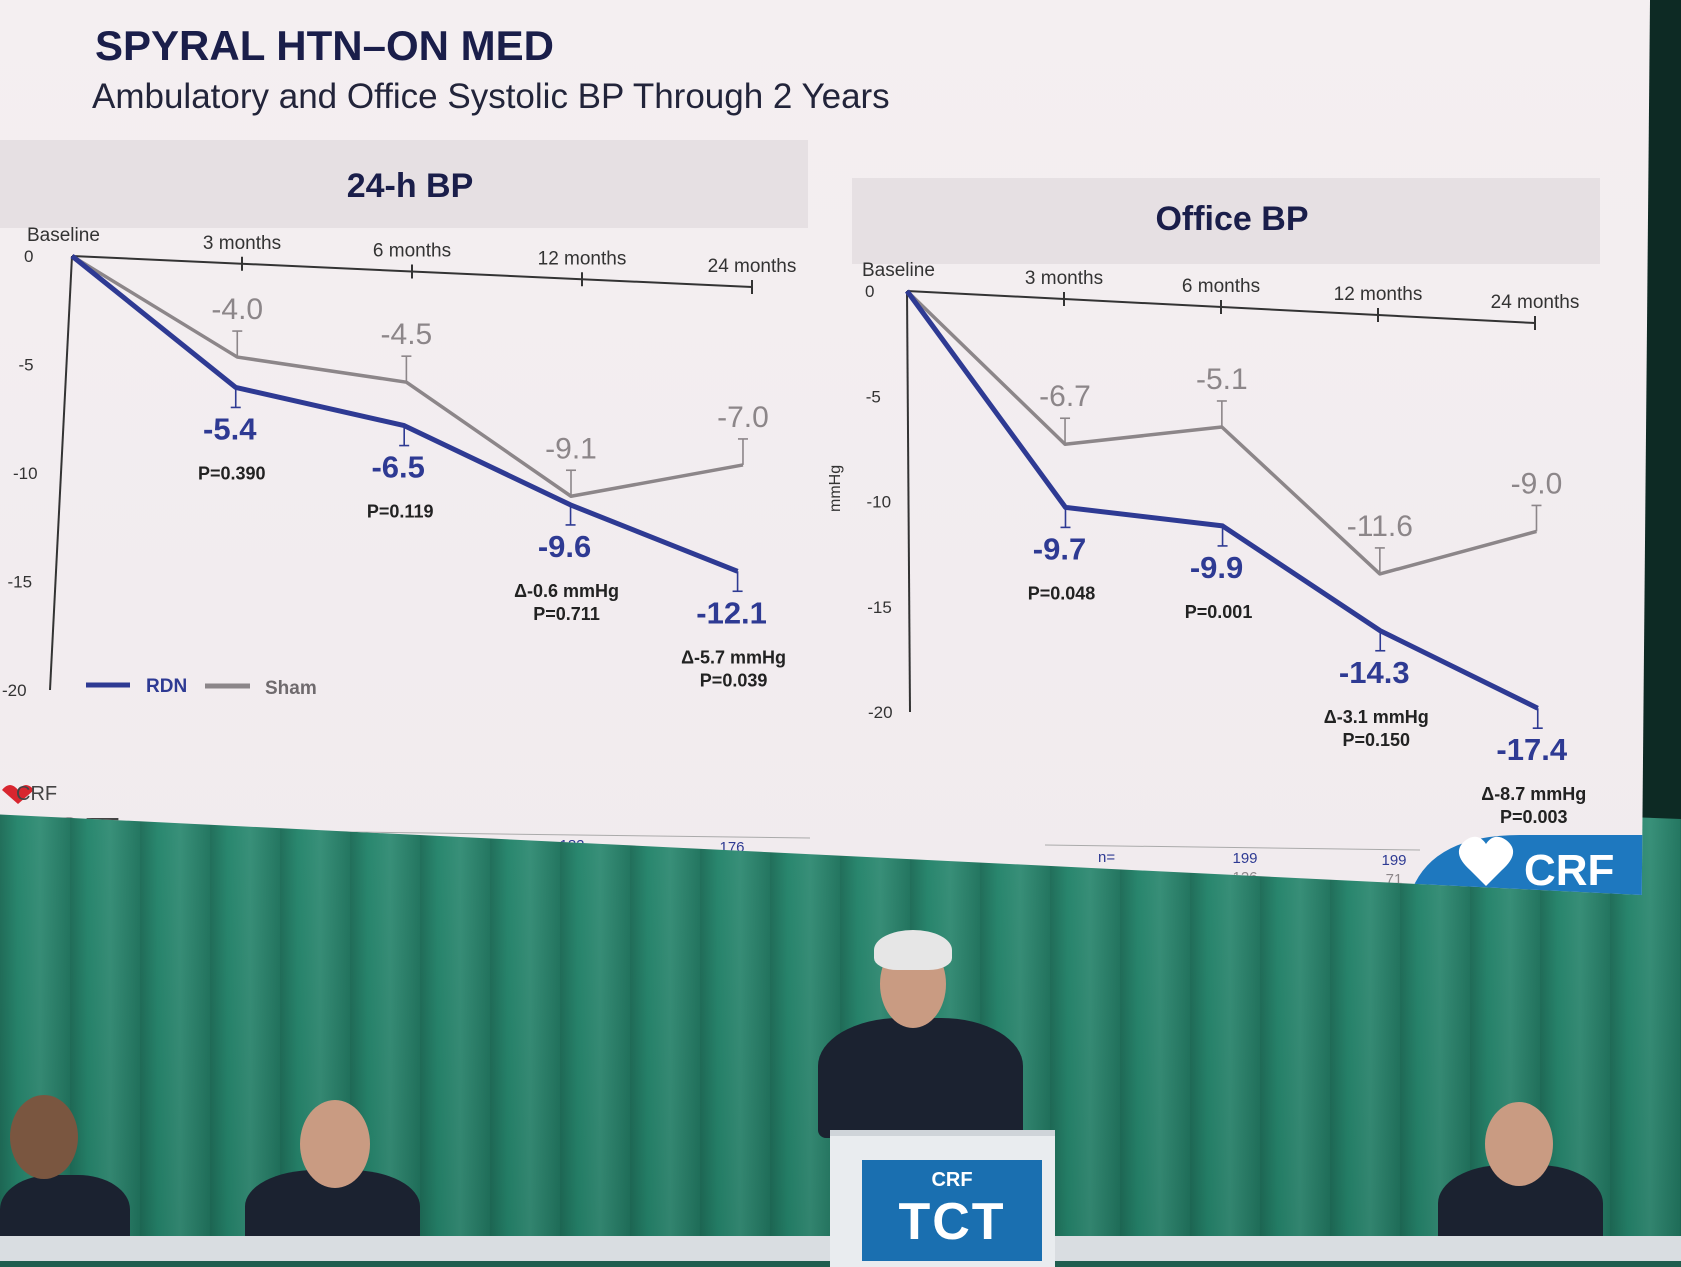 Image resolution: width=1681 pixels, height=1267 pixels. I want to click on annotation-text: P=0.150, so click(1376, 740).